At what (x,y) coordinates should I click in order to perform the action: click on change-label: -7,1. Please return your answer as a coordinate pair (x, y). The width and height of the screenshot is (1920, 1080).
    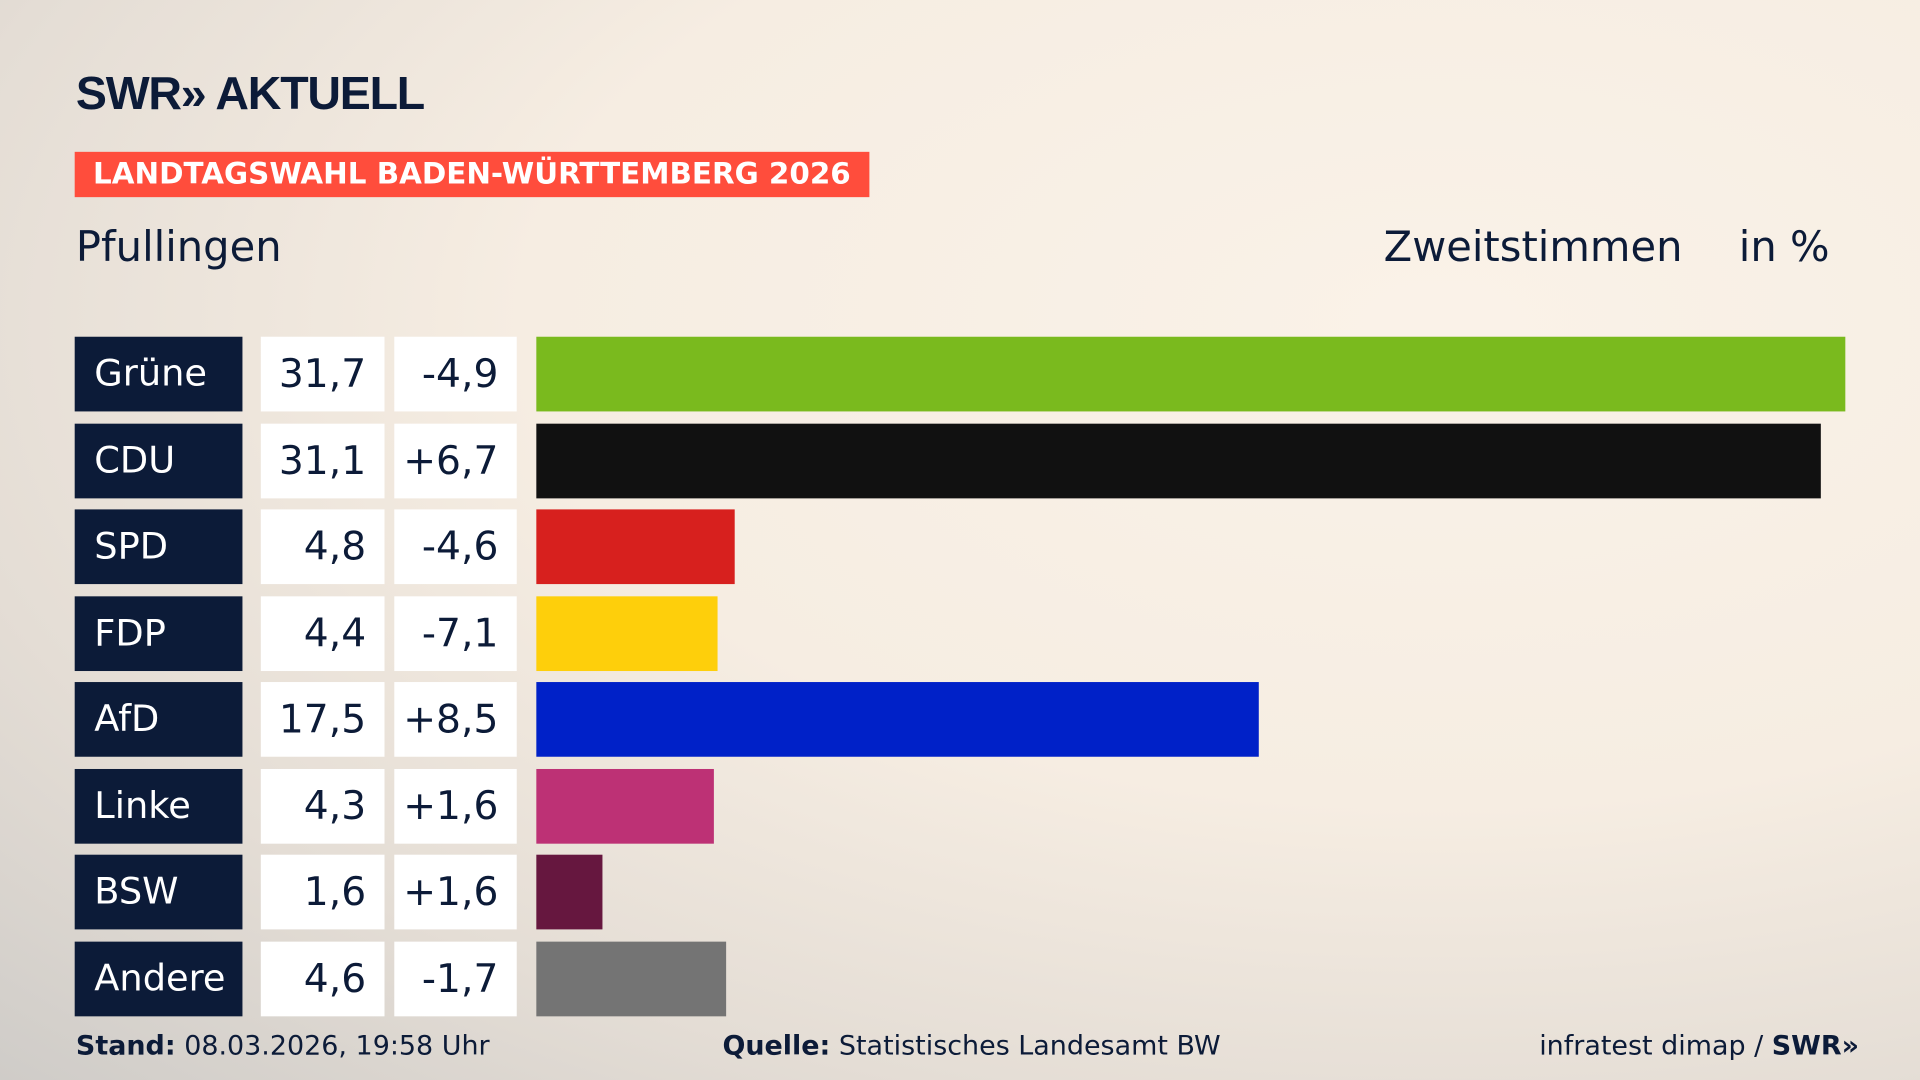
    Looking at the image, I should click on (455, 633).